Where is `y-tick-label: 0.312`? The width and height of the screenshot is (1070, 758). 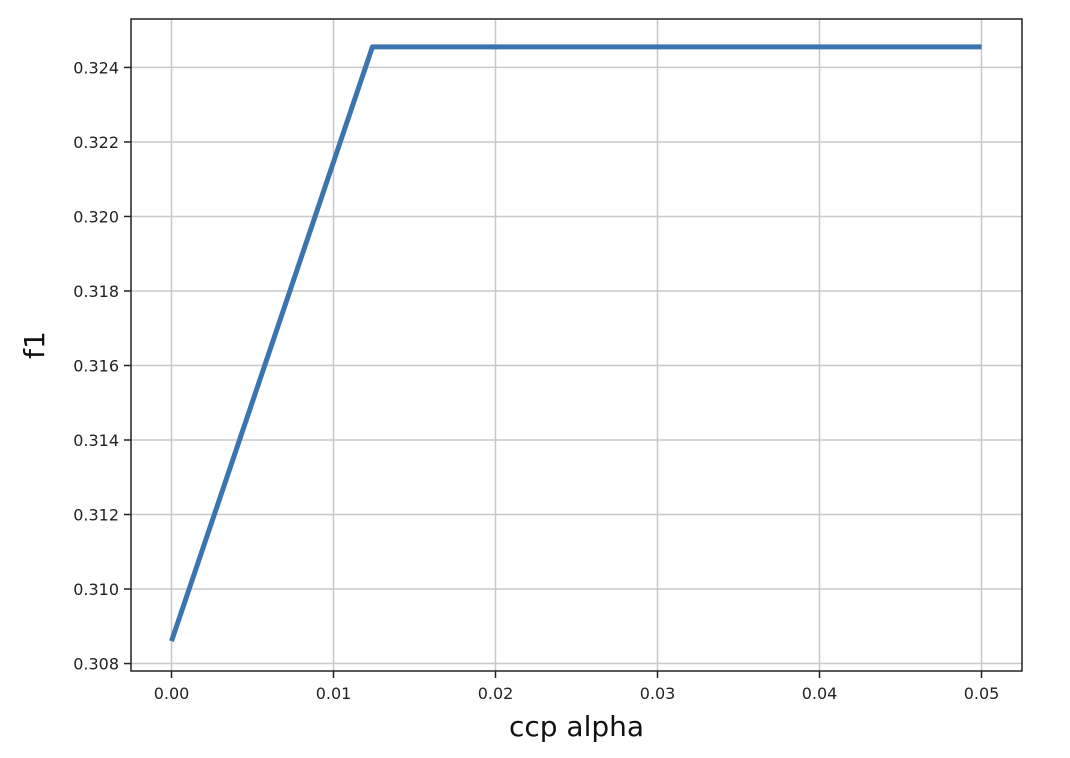 y-tick-label: 0.312 is located at coordinates (96, 515).